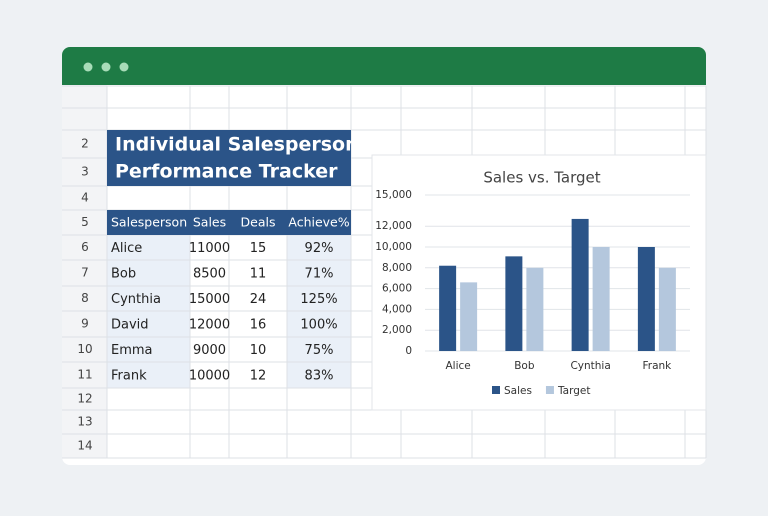 This screenshot has height=516, width=768. What do you see at coordinates (149, 222) in the screenshot?
I see `table-header: Salesperson` at bounding box center [149, 222].